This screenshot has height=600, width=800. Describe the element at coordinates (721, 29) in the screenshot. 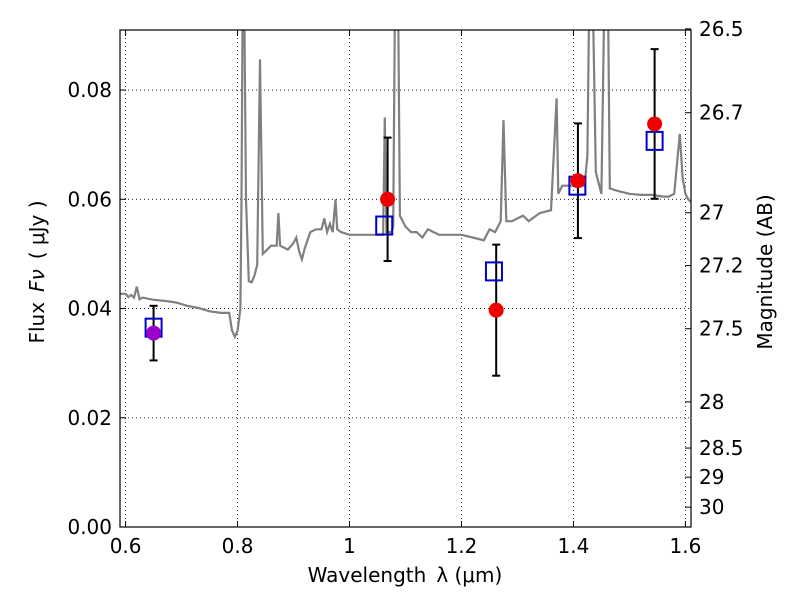

I see `right-tick-label: 26.5` at that location.